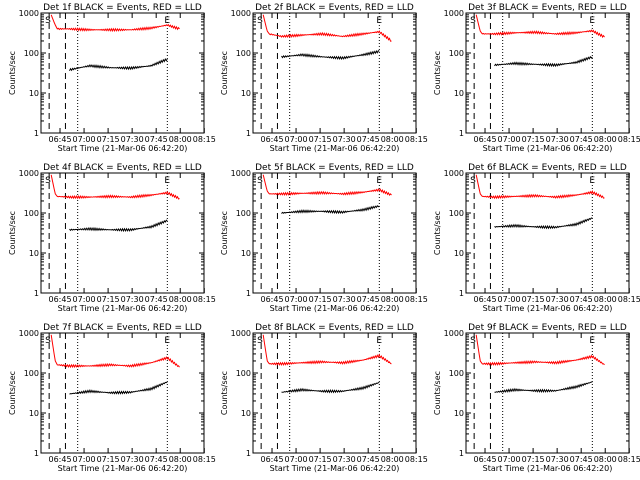 This screenshot has width=640, height=480. What do you see at coordinates (334, 8) in the screenshot?
I see `chart-title: Det 2f BLACK = Events, RED = LLD` at bounding box center [334, 8].